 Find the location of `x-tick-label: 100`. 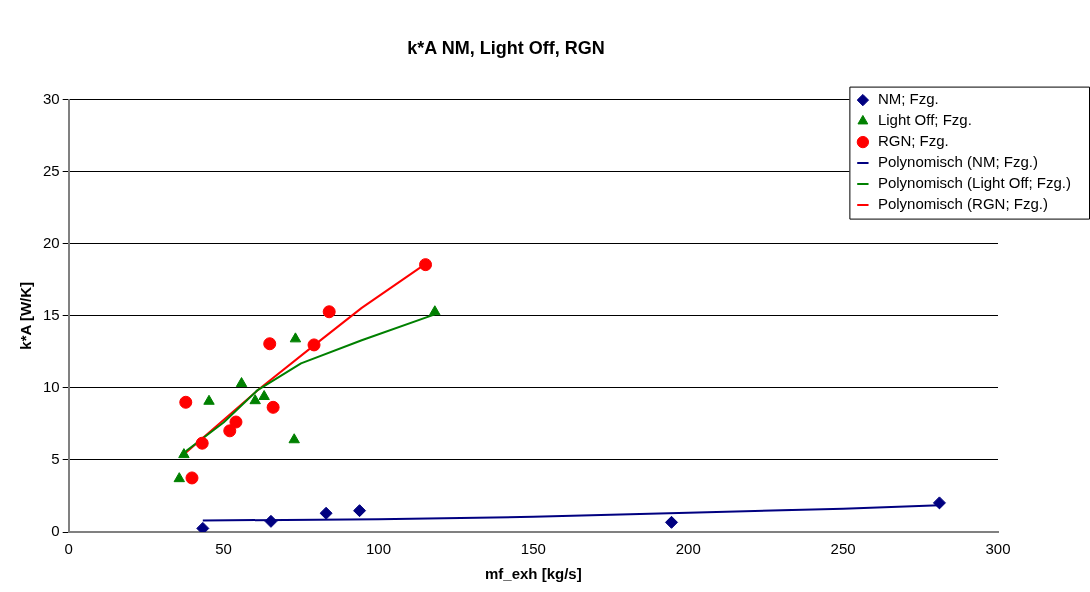

x-tick-label: 100 is located at coordinates (378, 549).